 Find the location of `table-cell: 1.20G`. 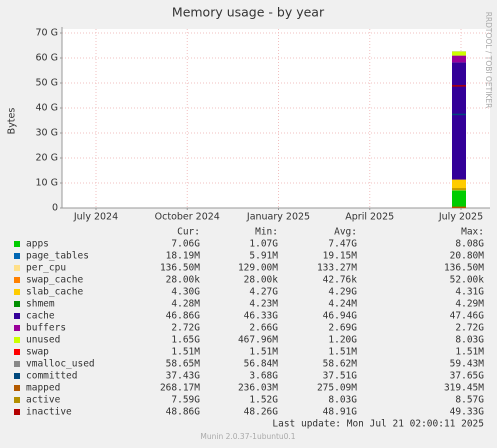

table-cell: 1.20G is located at coordinates (342, 340).